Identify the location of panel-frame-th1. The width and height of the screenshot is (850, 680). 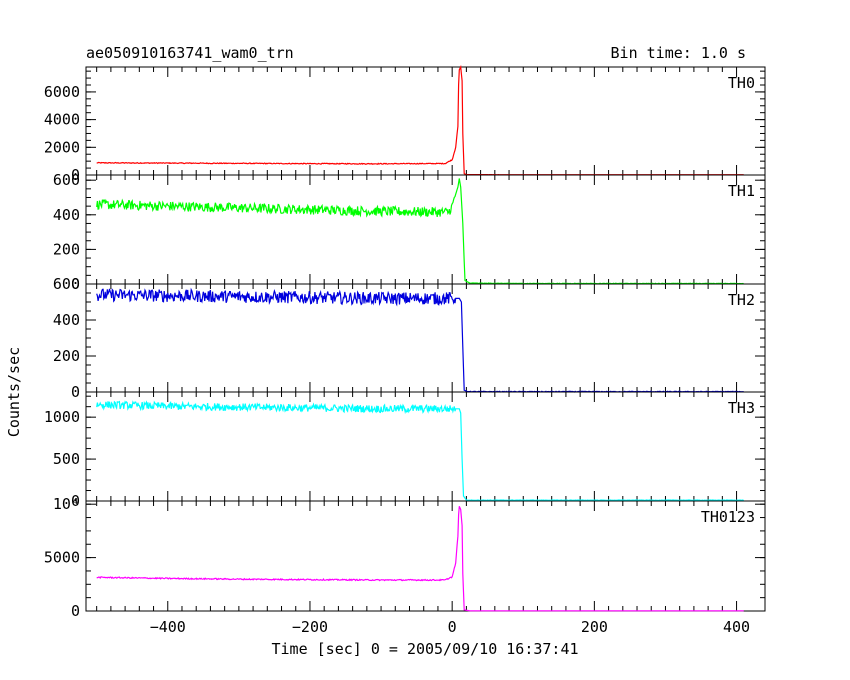
(425, 229).